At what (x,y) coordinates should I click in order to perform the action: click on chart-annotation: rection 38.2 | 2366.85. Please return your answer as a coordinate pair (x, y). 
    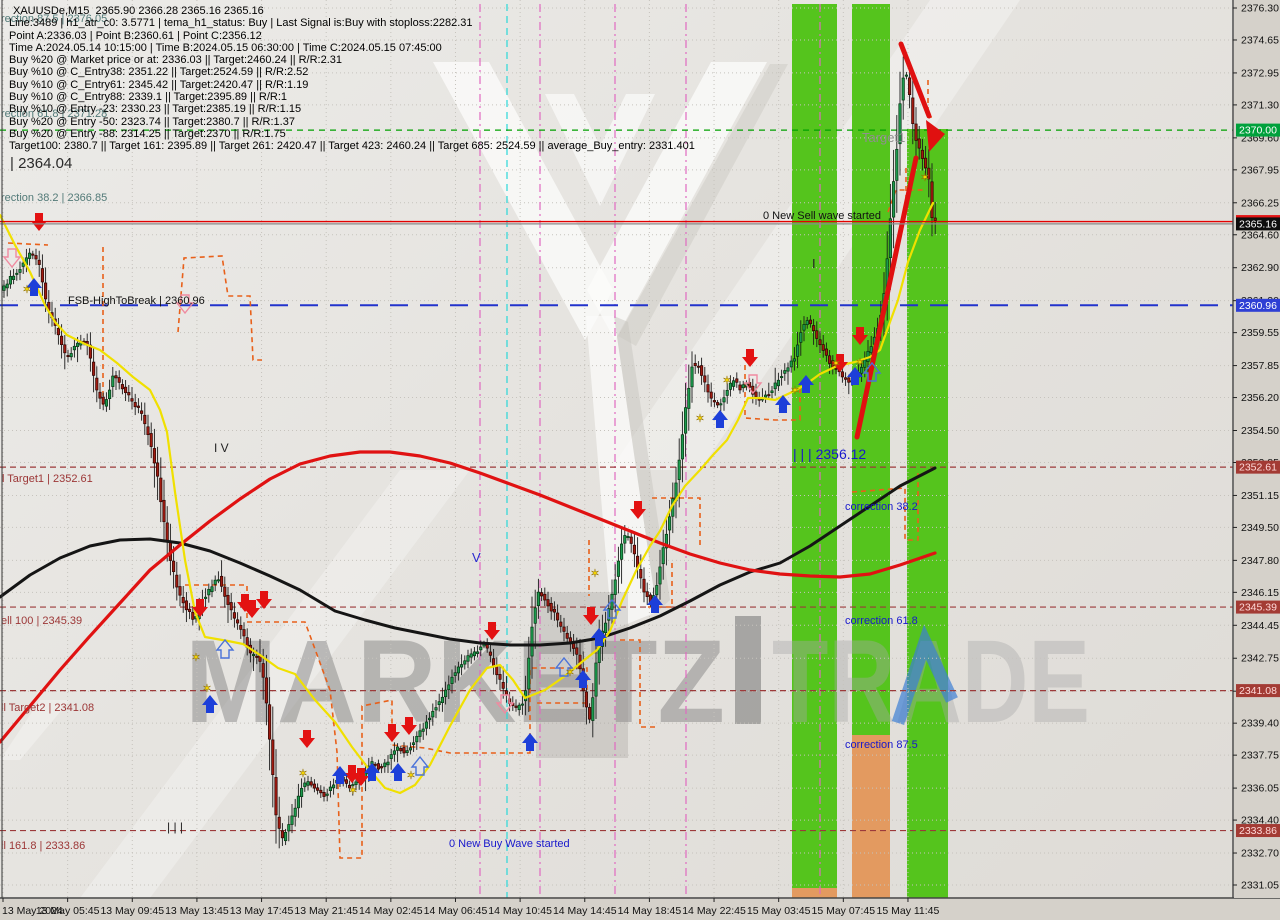
    Looking at the image, I should click on (54, 198).